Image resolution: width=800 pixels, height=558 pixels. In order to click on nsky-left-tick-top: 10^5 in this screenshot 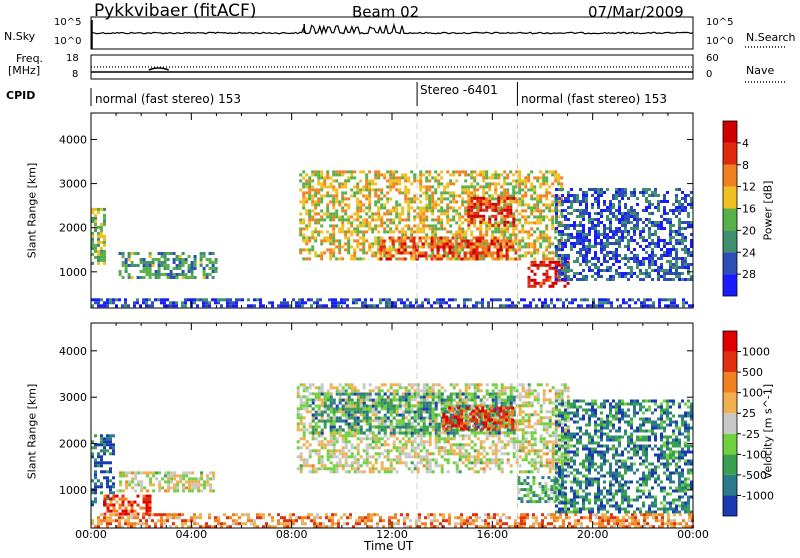, I will do `click(67, 22)`.